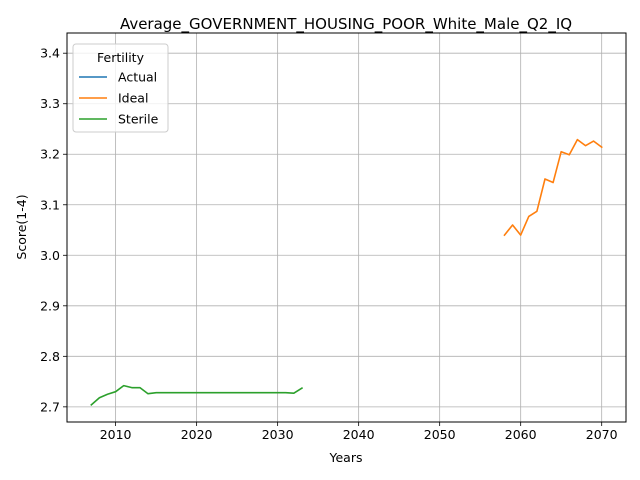  Describe the element at coordinates (21, 226) in the screenshot. I see `y-axis-label: Score(1-4)` at that location.